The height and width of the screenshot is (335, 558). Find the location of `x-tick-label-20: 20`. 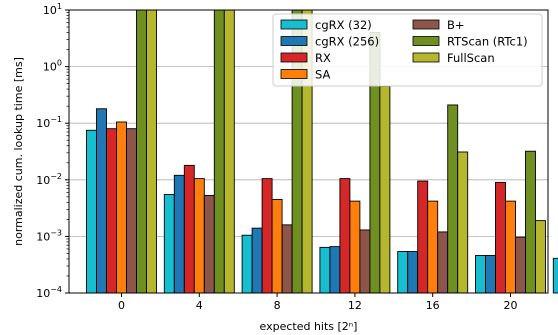

x-tick-label-20: 20 is located at coordinates (511, 305).